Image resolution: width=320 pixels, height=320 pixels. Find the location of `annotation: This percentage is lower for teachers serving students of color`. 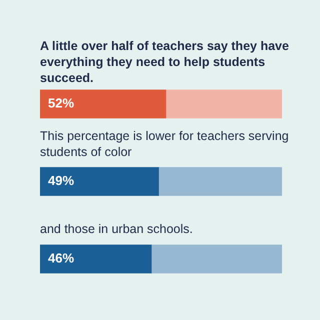

annotation: This percentage is lower for teachers serving students of color is located at coordinates (165, 144).